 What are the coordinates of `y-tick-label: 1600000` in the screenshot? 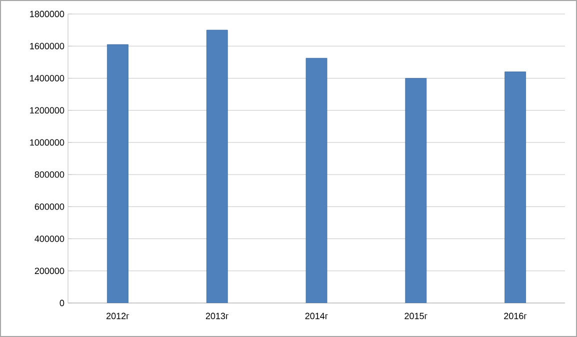 It's located at (47, 46).